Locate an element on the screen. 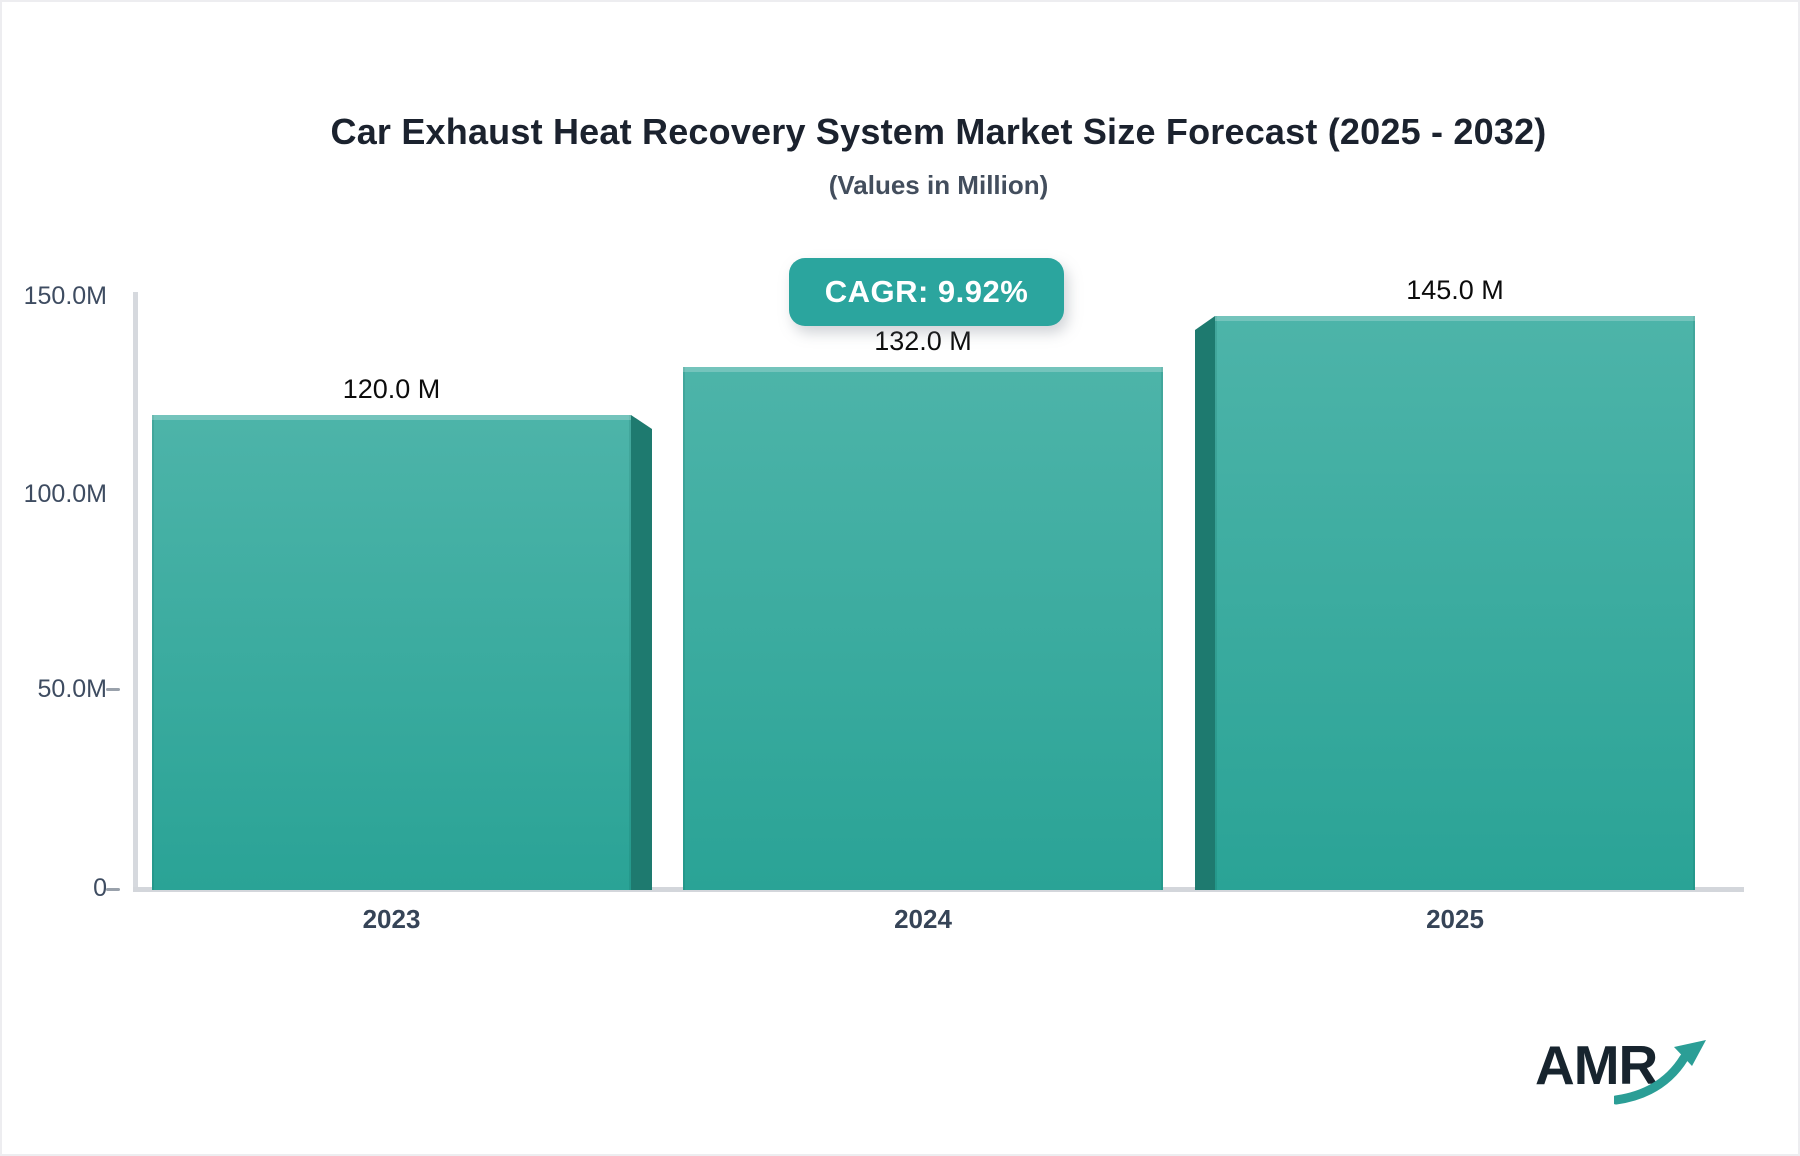 The image size is (1800, 1156). amr-logo: AMR is located at coordinates (1627, 1072).